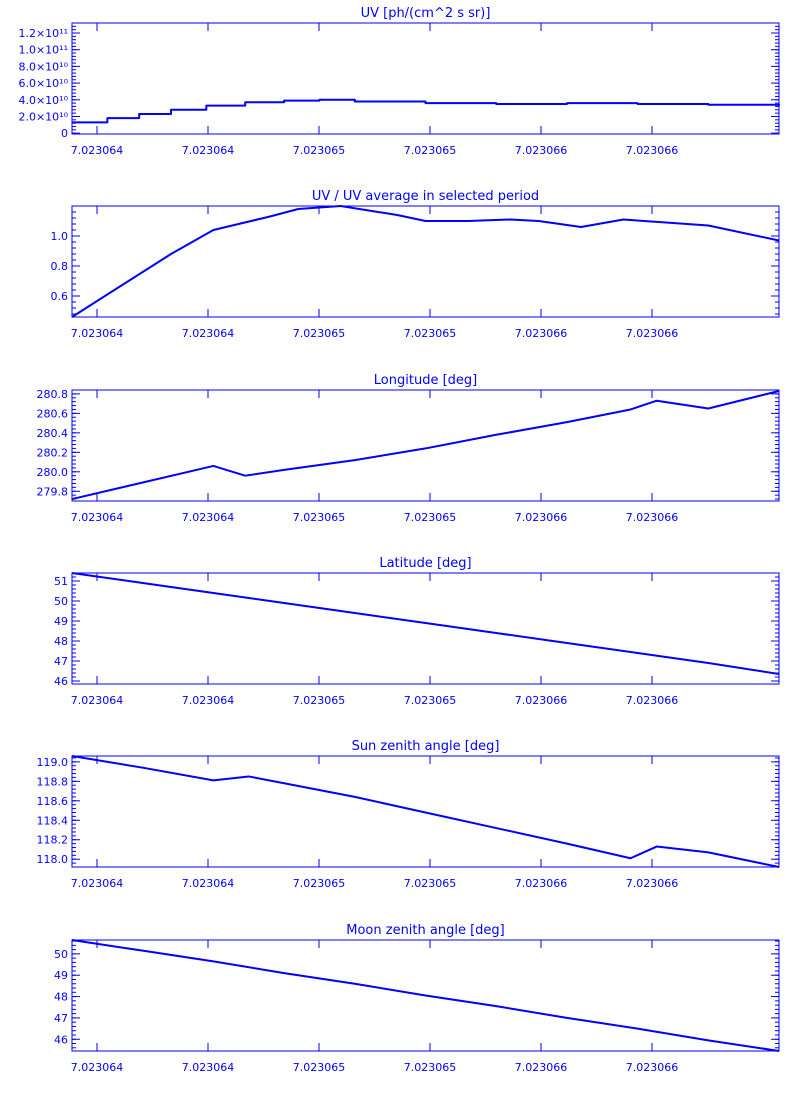 The width and height of the screenshot is (800, 1100). I want to click on y-tick-label: 1.0, so click(60, 236).